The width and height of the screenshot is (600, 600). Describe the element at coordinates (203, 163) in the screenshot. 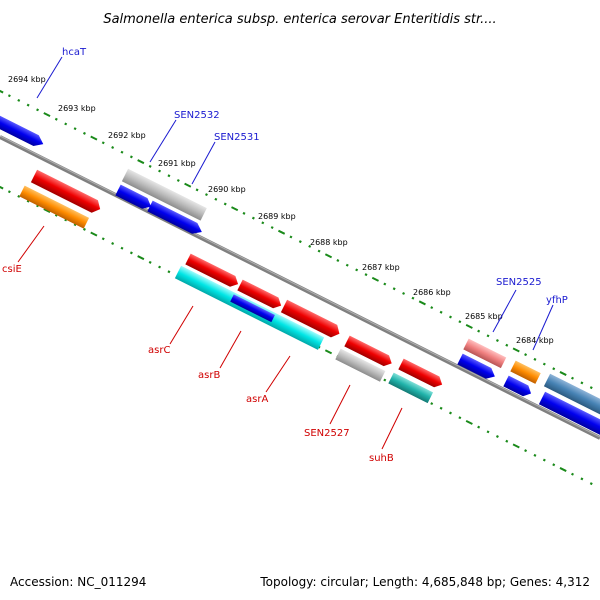

I see `leader-SEN2531` at that location.